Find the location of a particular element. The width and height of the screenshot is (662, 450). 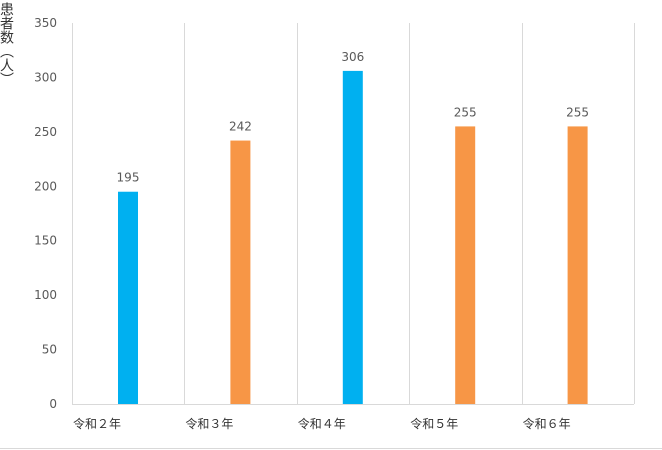

y-tick-label: 0 is located at coordinates (53, 404).